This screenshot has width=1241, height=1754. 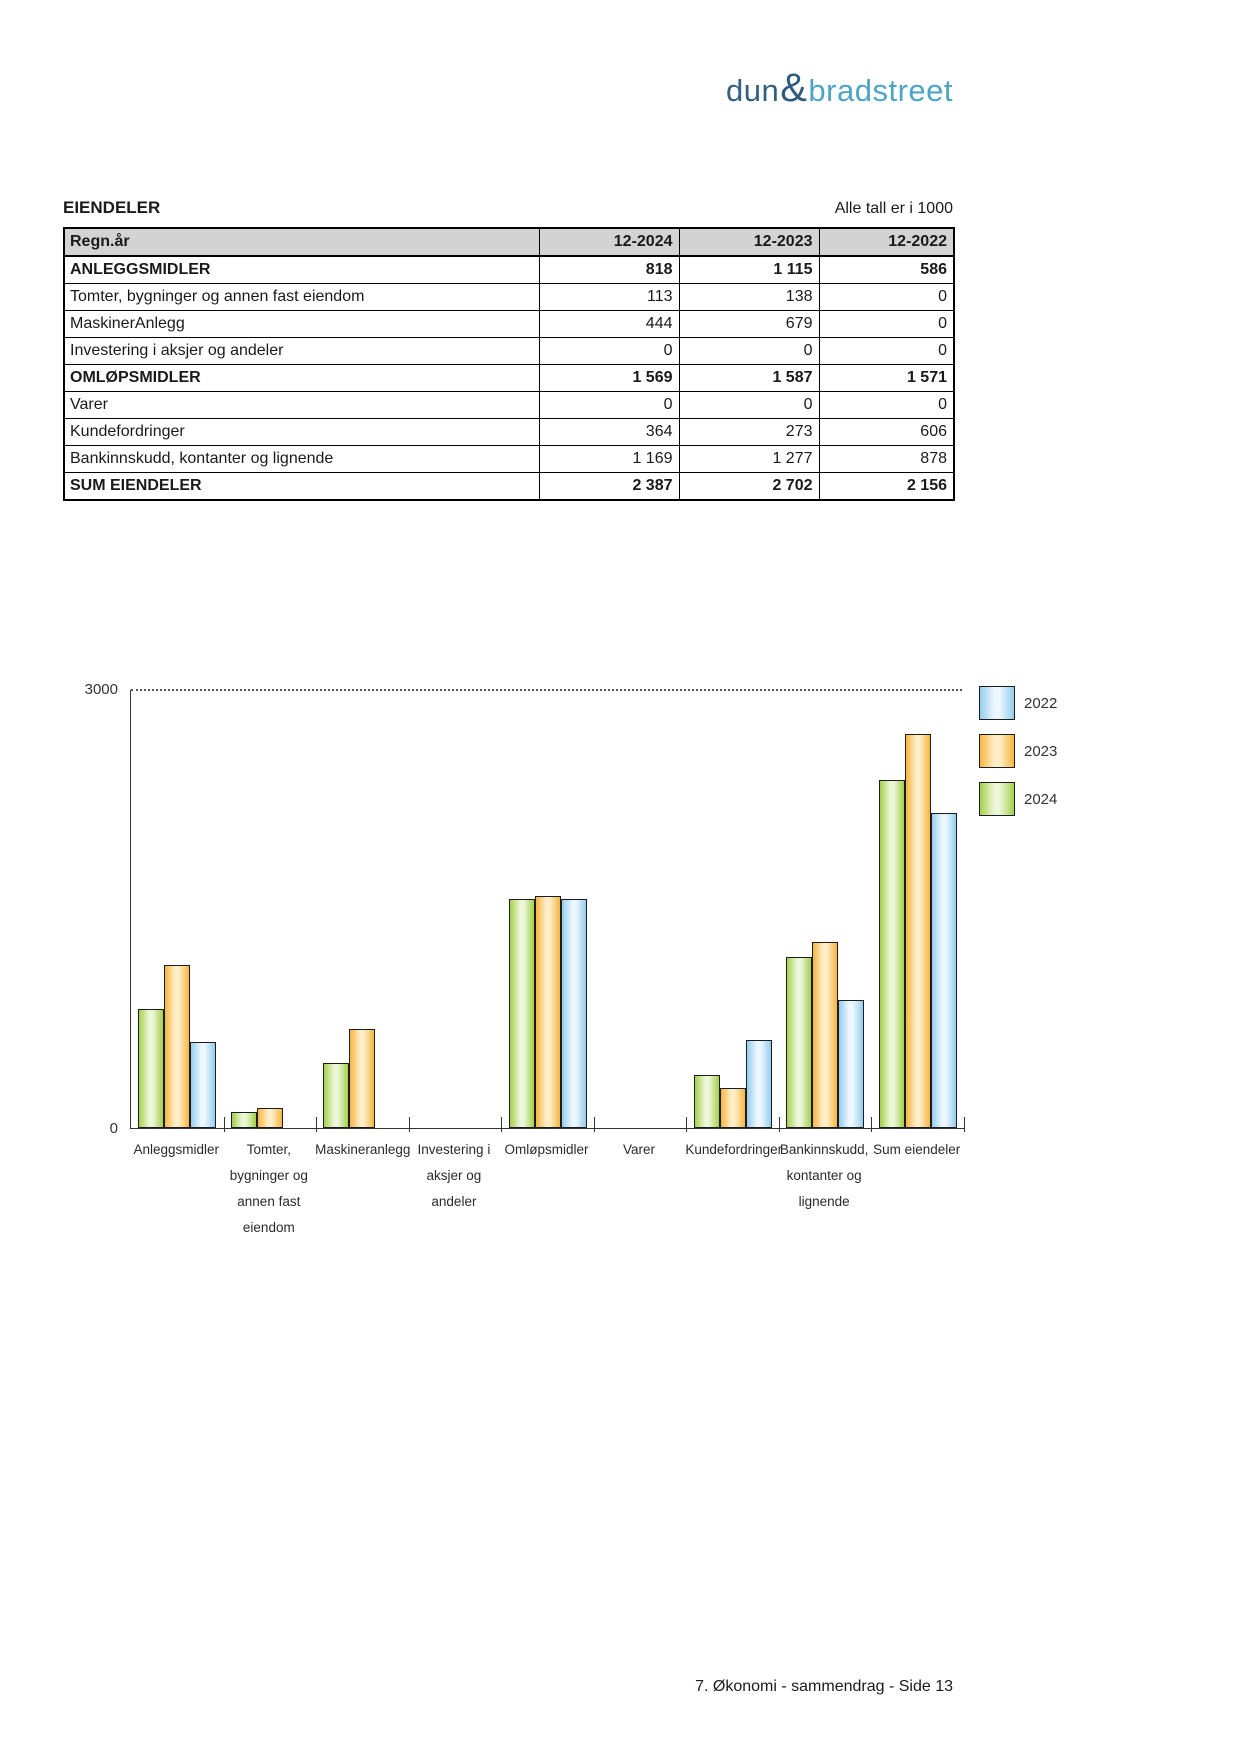 I want to click on legend-item-2024: 2024, so click(x=1018, y=799).